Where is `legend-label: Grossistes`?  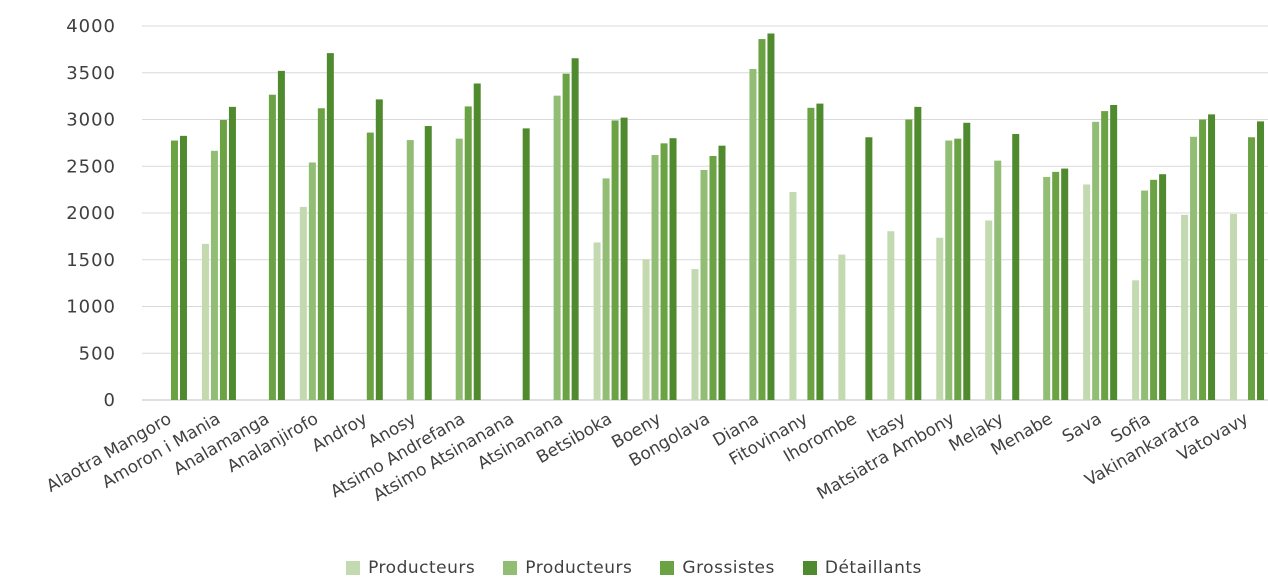 legend-label: Grossistes is located at coordinates (728, 568).